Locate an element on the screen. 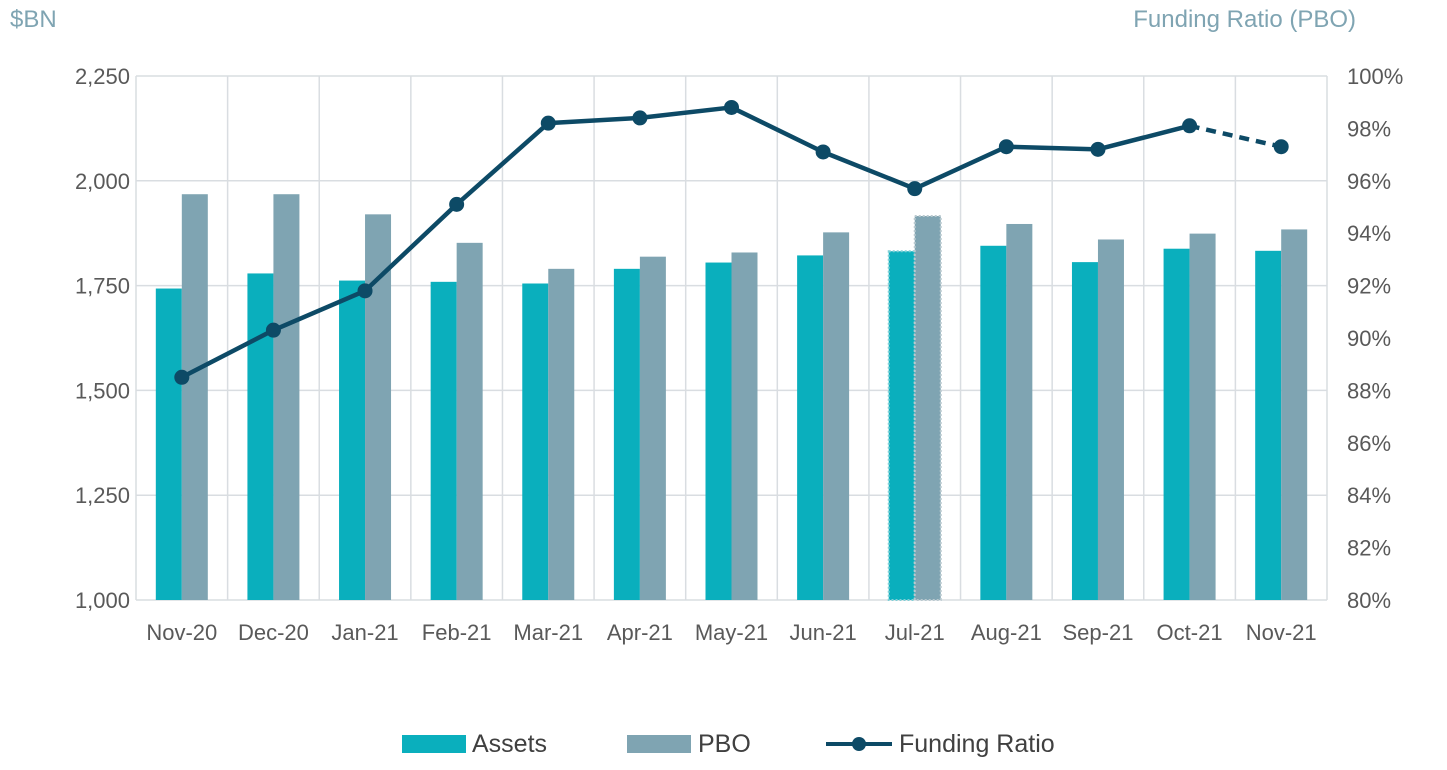 Image resolution: width=1447 pixels, height=770 pixels. legend-item-pbo: PBO is located at coordinates (689, 744).